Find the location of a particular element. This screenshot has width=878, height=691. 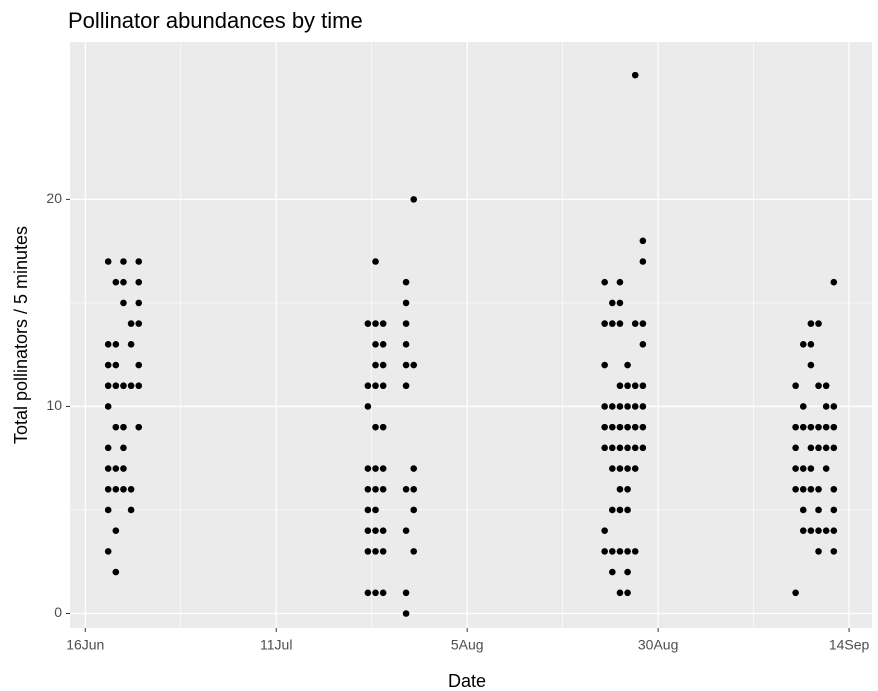

y-tick-label: 0 is located at coordinates (58, 612).